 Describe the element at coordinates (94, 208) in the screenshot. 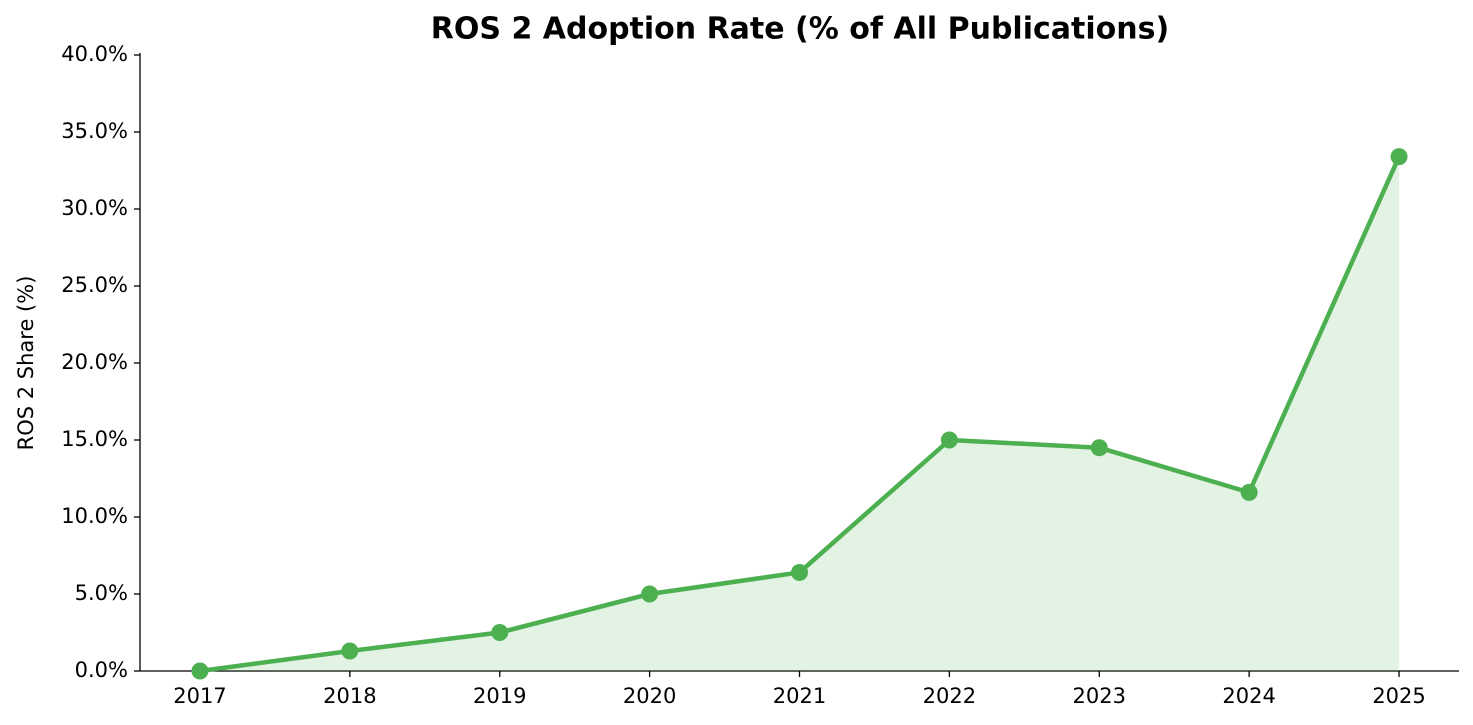

I see `y-tick-label: 30.0%` at that location.